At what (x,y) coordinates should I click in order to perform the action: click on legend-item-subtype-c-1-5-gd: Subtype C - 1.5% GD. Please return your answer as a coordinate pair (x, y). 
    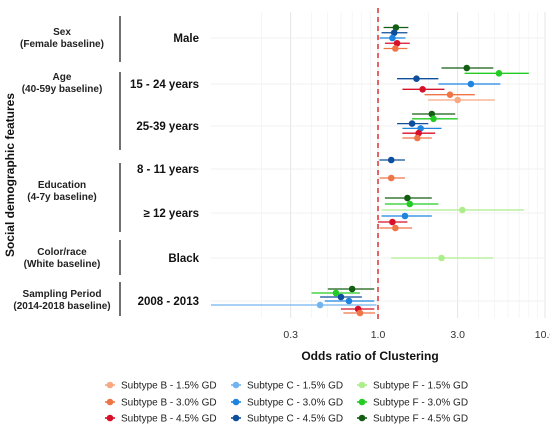
    Looking at the image, I should click on (287, 386).